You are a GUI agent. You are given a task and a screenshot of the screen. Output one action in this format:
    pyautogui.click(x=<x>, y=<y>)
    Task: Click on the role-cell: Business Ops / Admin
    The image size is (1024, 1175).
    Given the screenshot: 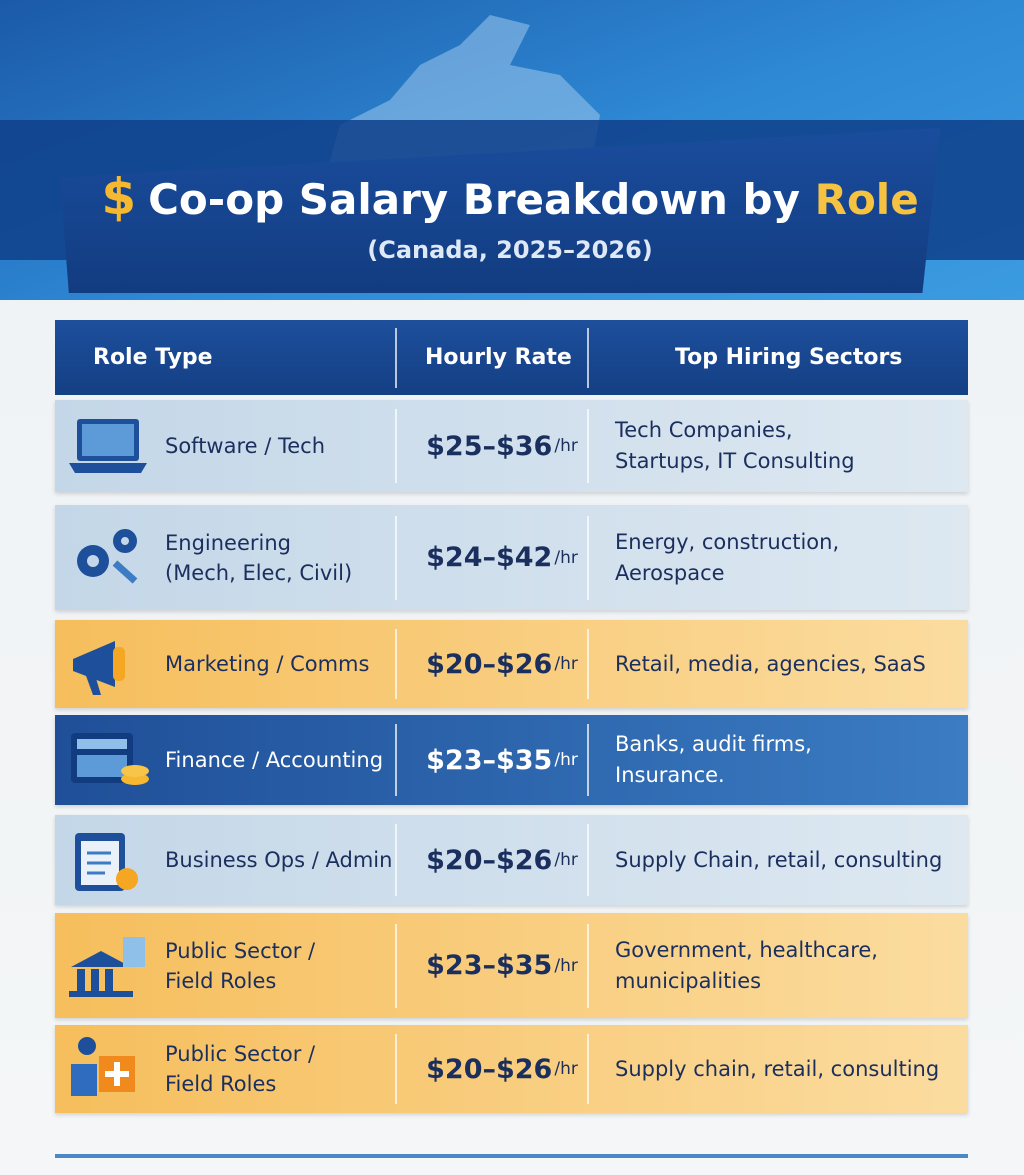 What is the action you would take?
    pyautogui.click(x=280, y=860)
    